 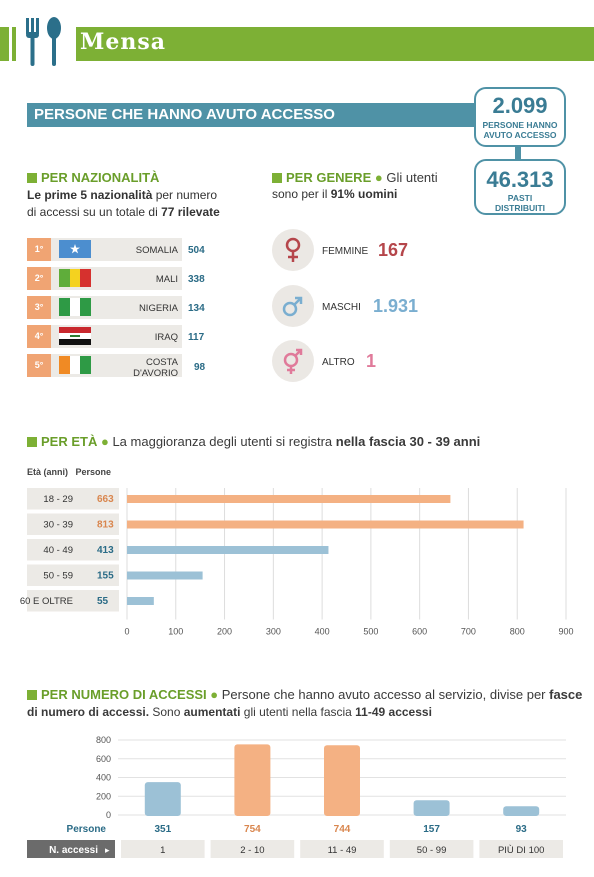 What do you see at coordinates (329, 177) in the screenshot?
I see `gender-title: PER GENERE` at bounding box center [329, 177].